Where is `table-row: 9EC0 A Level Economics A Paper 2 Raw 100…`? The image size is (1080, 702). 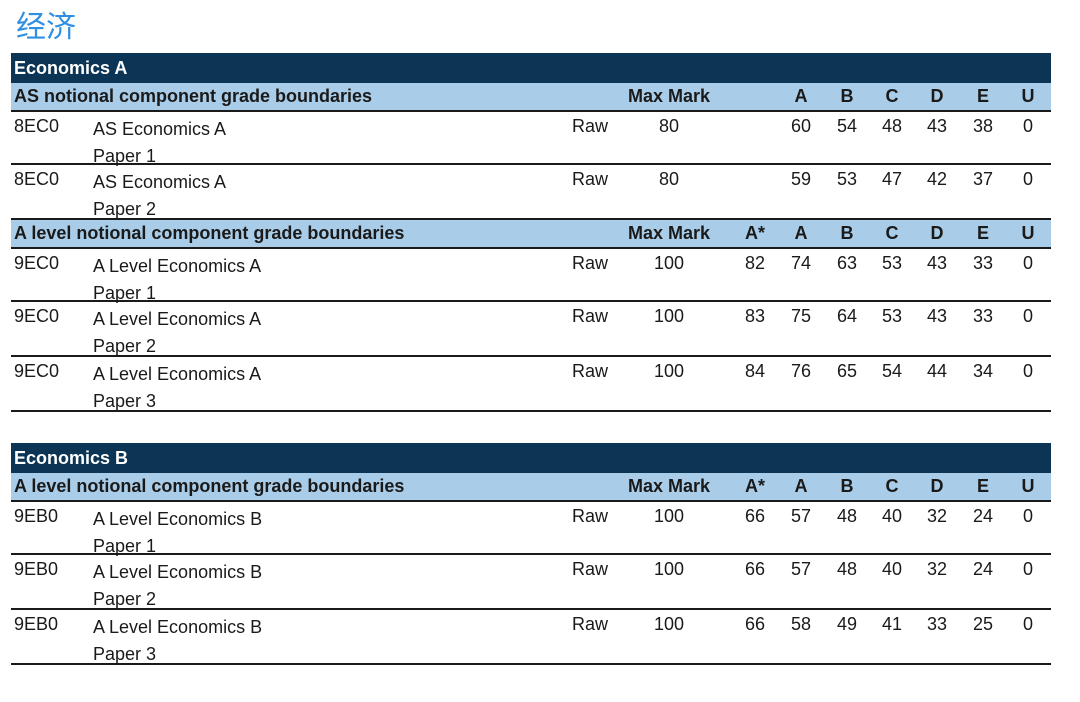
table-row: 9EC0 A Level Economics A Paper 2 Raw 100… is located at coordinates (531, 329).